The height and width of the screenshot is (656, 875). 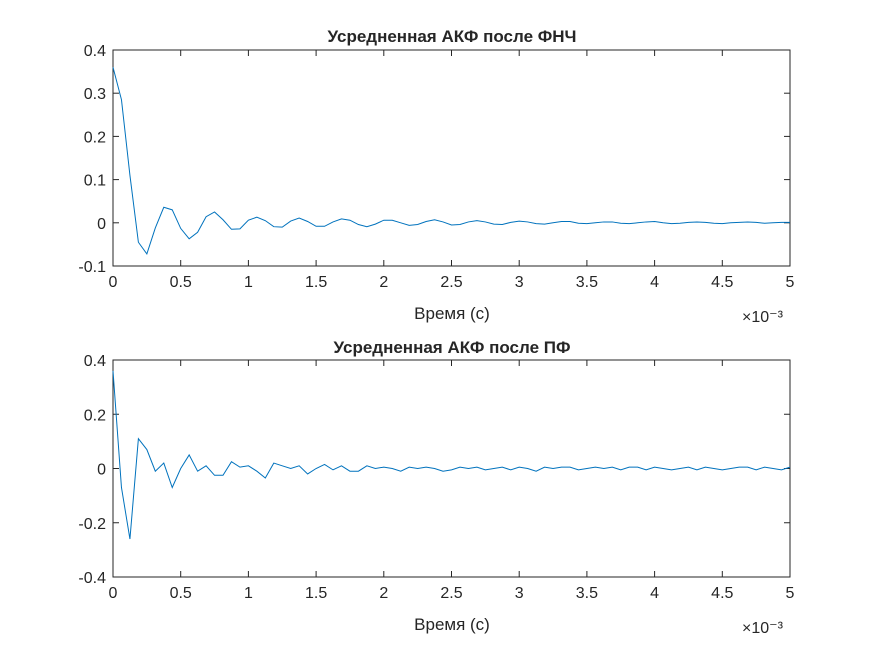 What do you see at coordinates (92, 267) in the screenshot?
I see `y-tick-label: -0.1` at bounding box center [92, 267].